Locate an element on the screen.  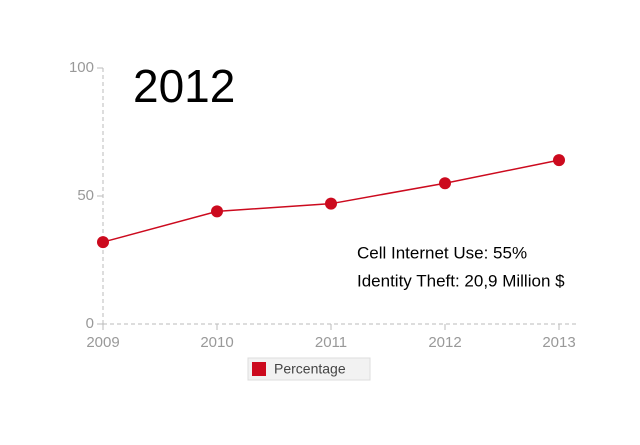
legend-label: Percentage is located at coordinates (310, 369).